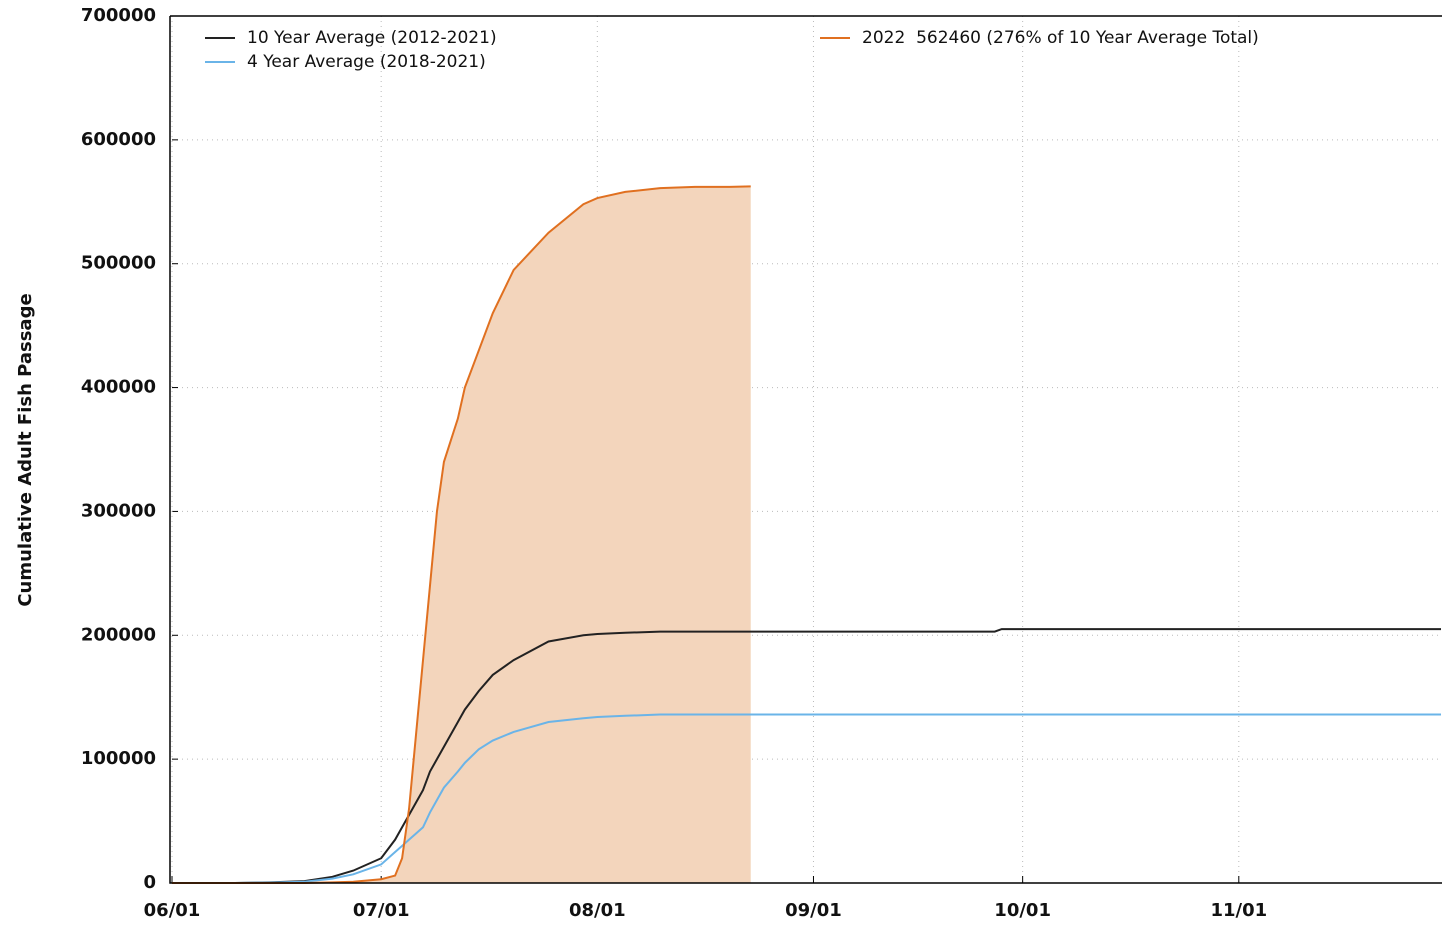 The image size is (1442, 925). Describe the element at coordinates (1238, 910) in the screenshot. I see `x-tick-label: 11/01` at that location.